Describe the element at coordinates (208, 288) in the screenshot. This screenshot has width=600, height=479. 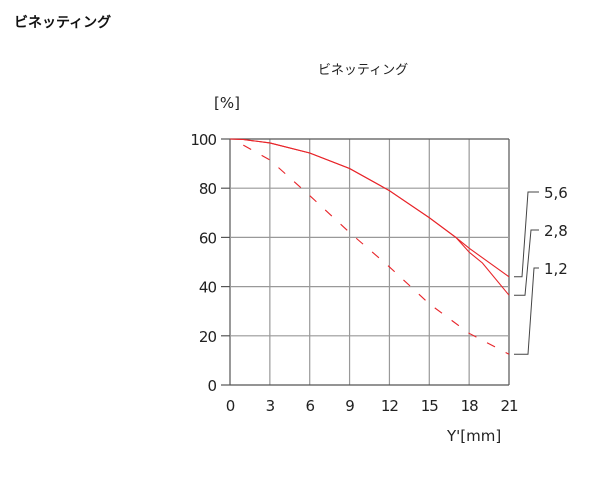
I see `y-tick-label: 40` at that location.